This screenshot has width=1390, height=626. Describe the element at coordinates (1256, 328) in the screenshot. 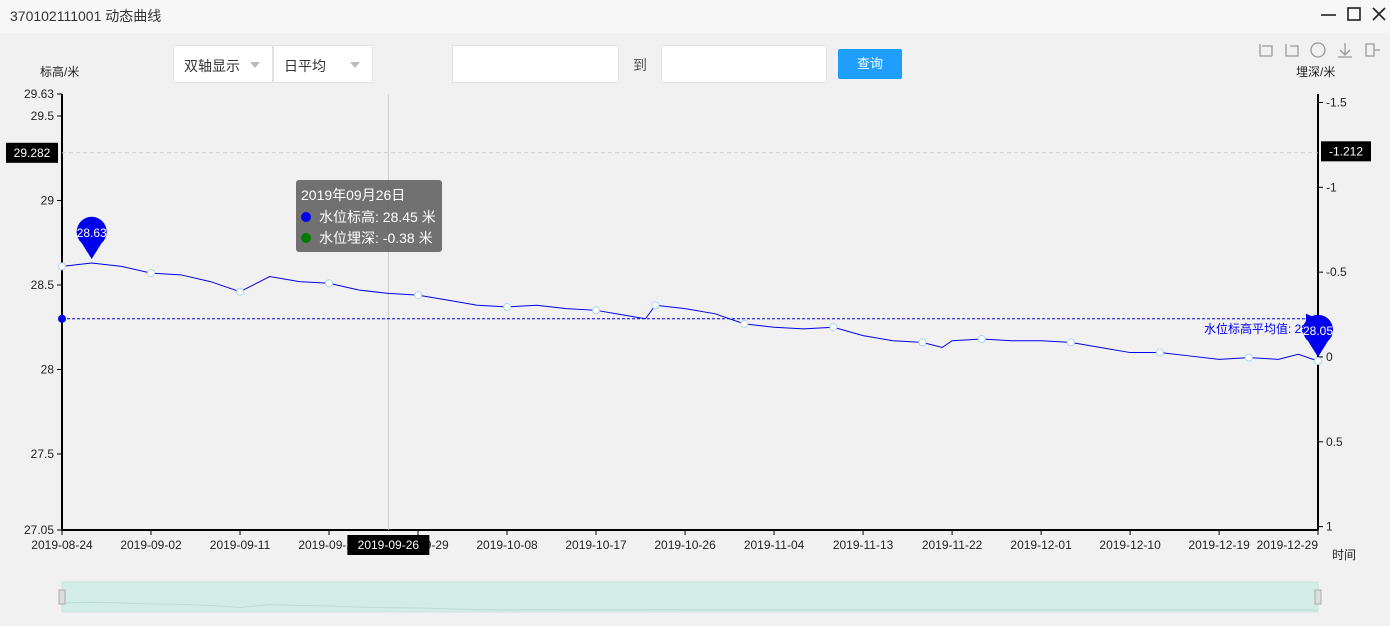

I see `mean-line-label: 水位标高平均值: 28` at that location.